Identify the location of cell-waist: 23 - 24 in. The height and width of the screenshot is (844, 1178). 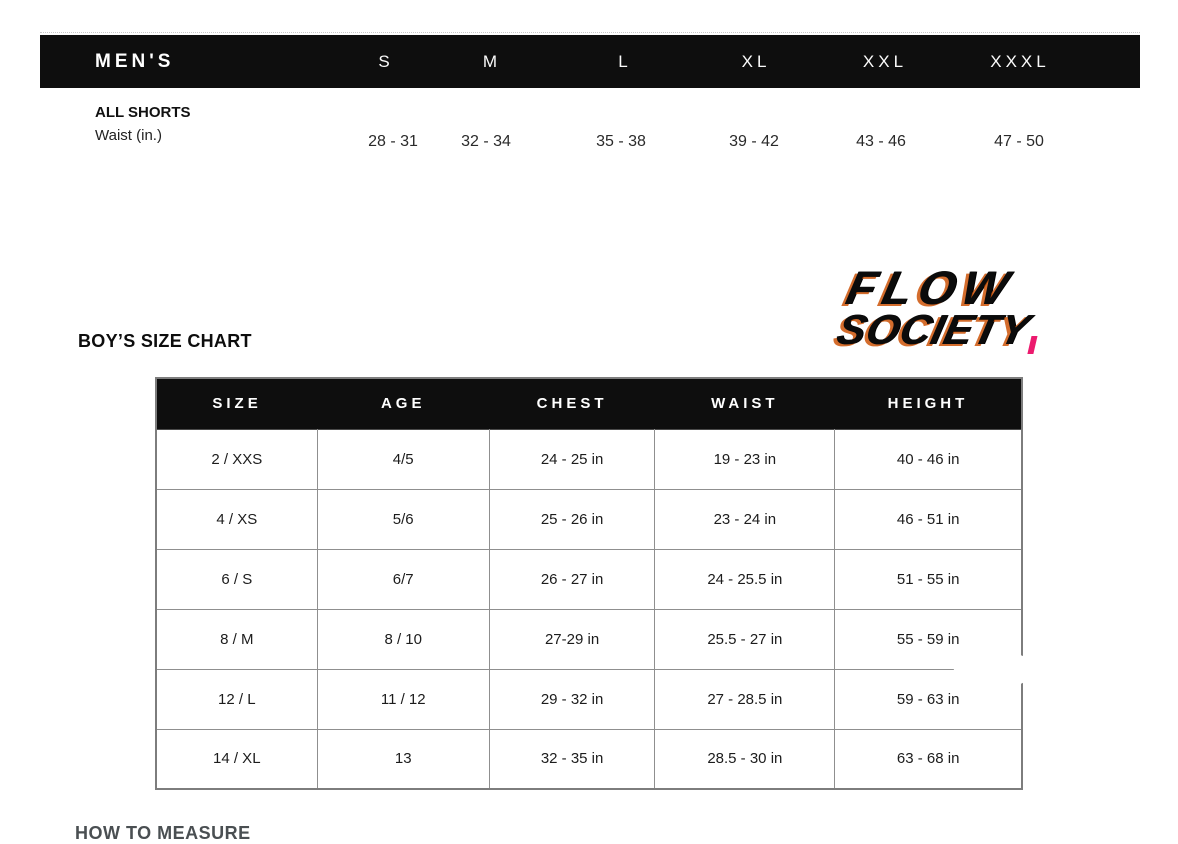
(745, 519).